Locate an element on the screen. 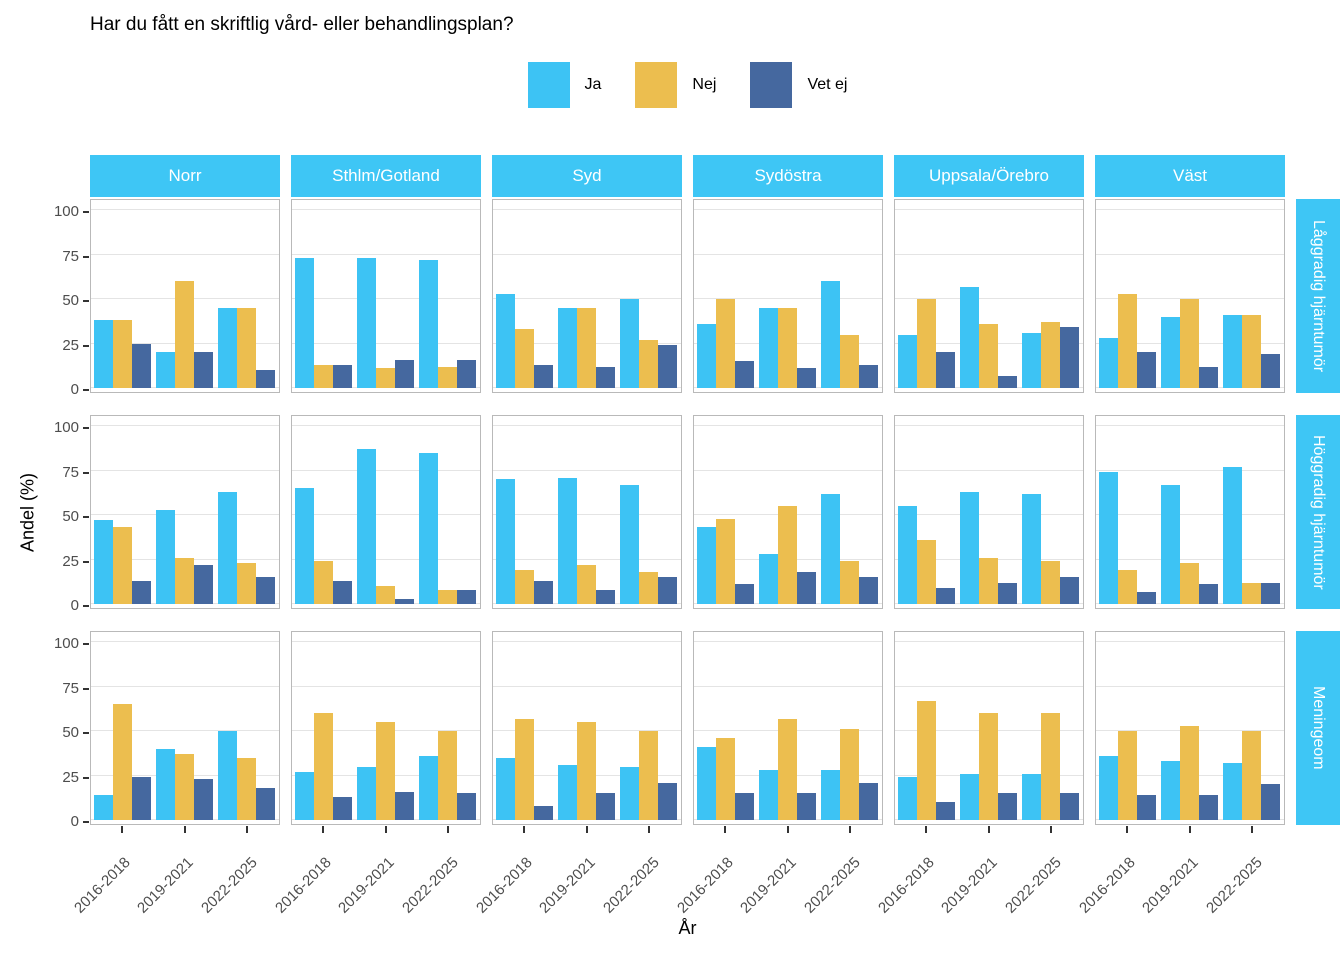  y-axis-title: Andel (%) is located at coordinates (27, 512).